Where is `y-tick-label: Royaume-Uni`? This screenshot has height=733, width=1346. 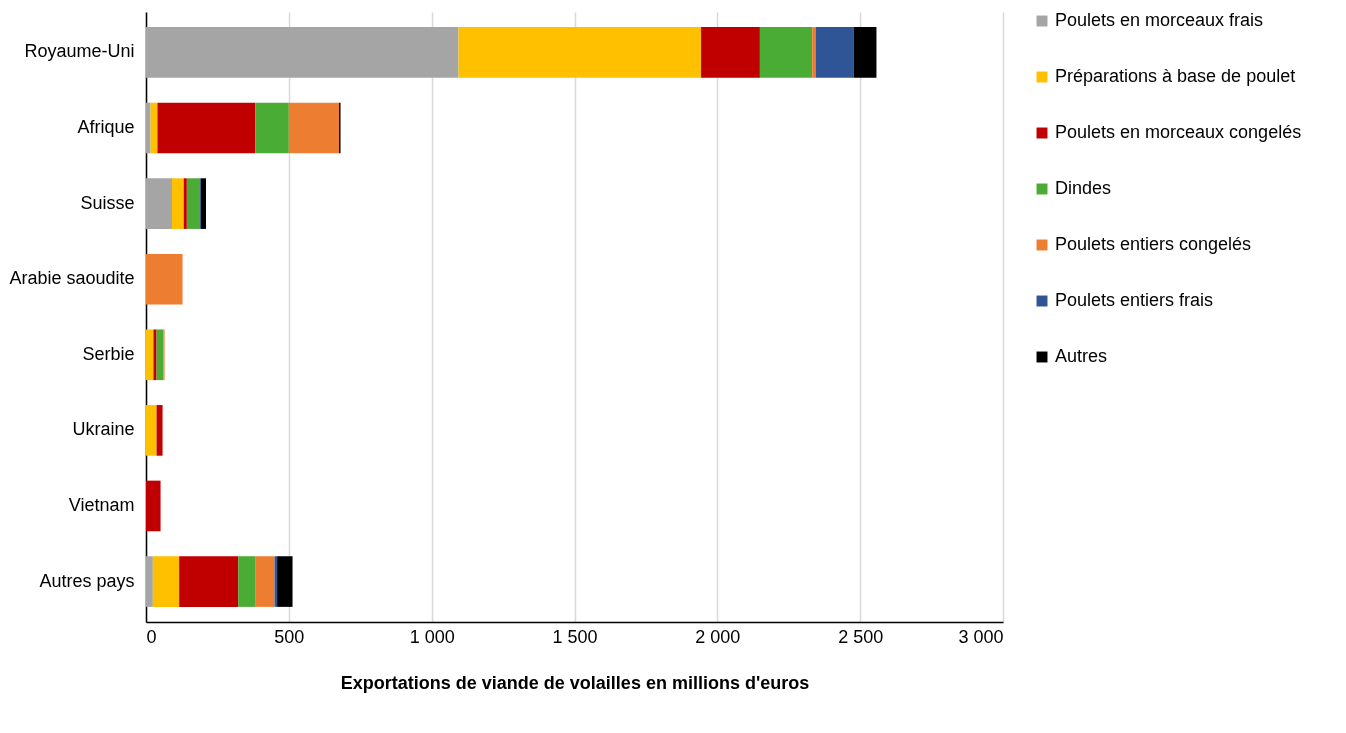 y-tick-label: Royaume-Uni is located at coordinates (79, 51).